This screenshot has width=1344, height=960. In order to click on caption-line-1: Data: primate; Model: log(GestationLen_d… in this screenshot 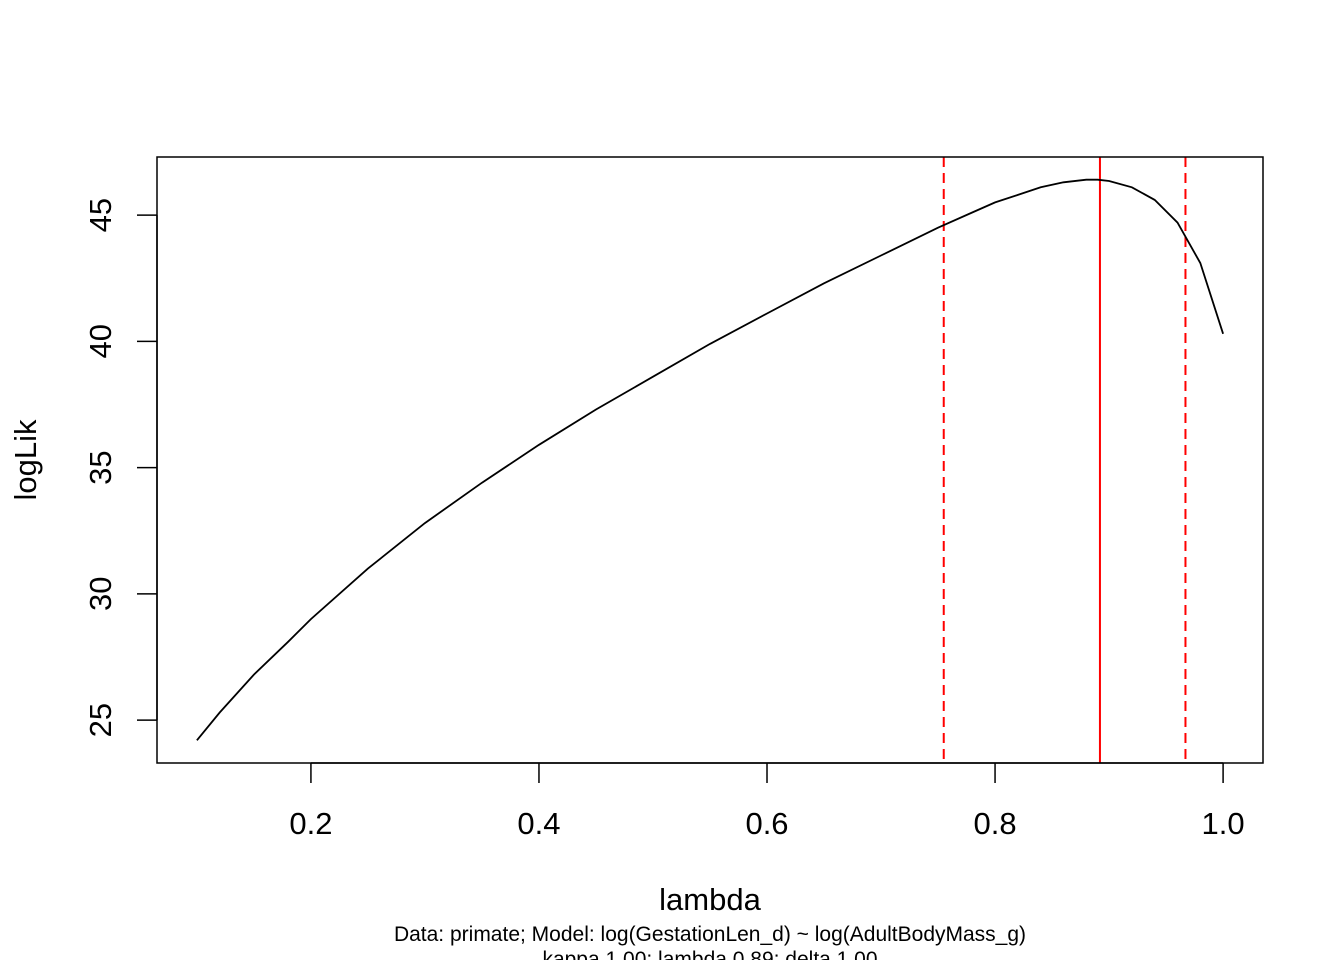, I will do `click(710, 934)`.